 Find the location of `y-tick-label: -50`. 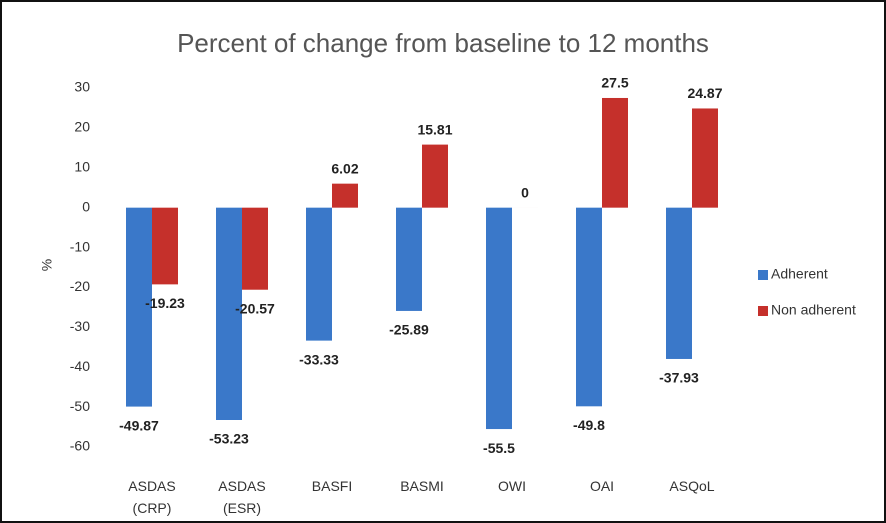

y-tick-label: -50 is located at coordinates (80, 406).